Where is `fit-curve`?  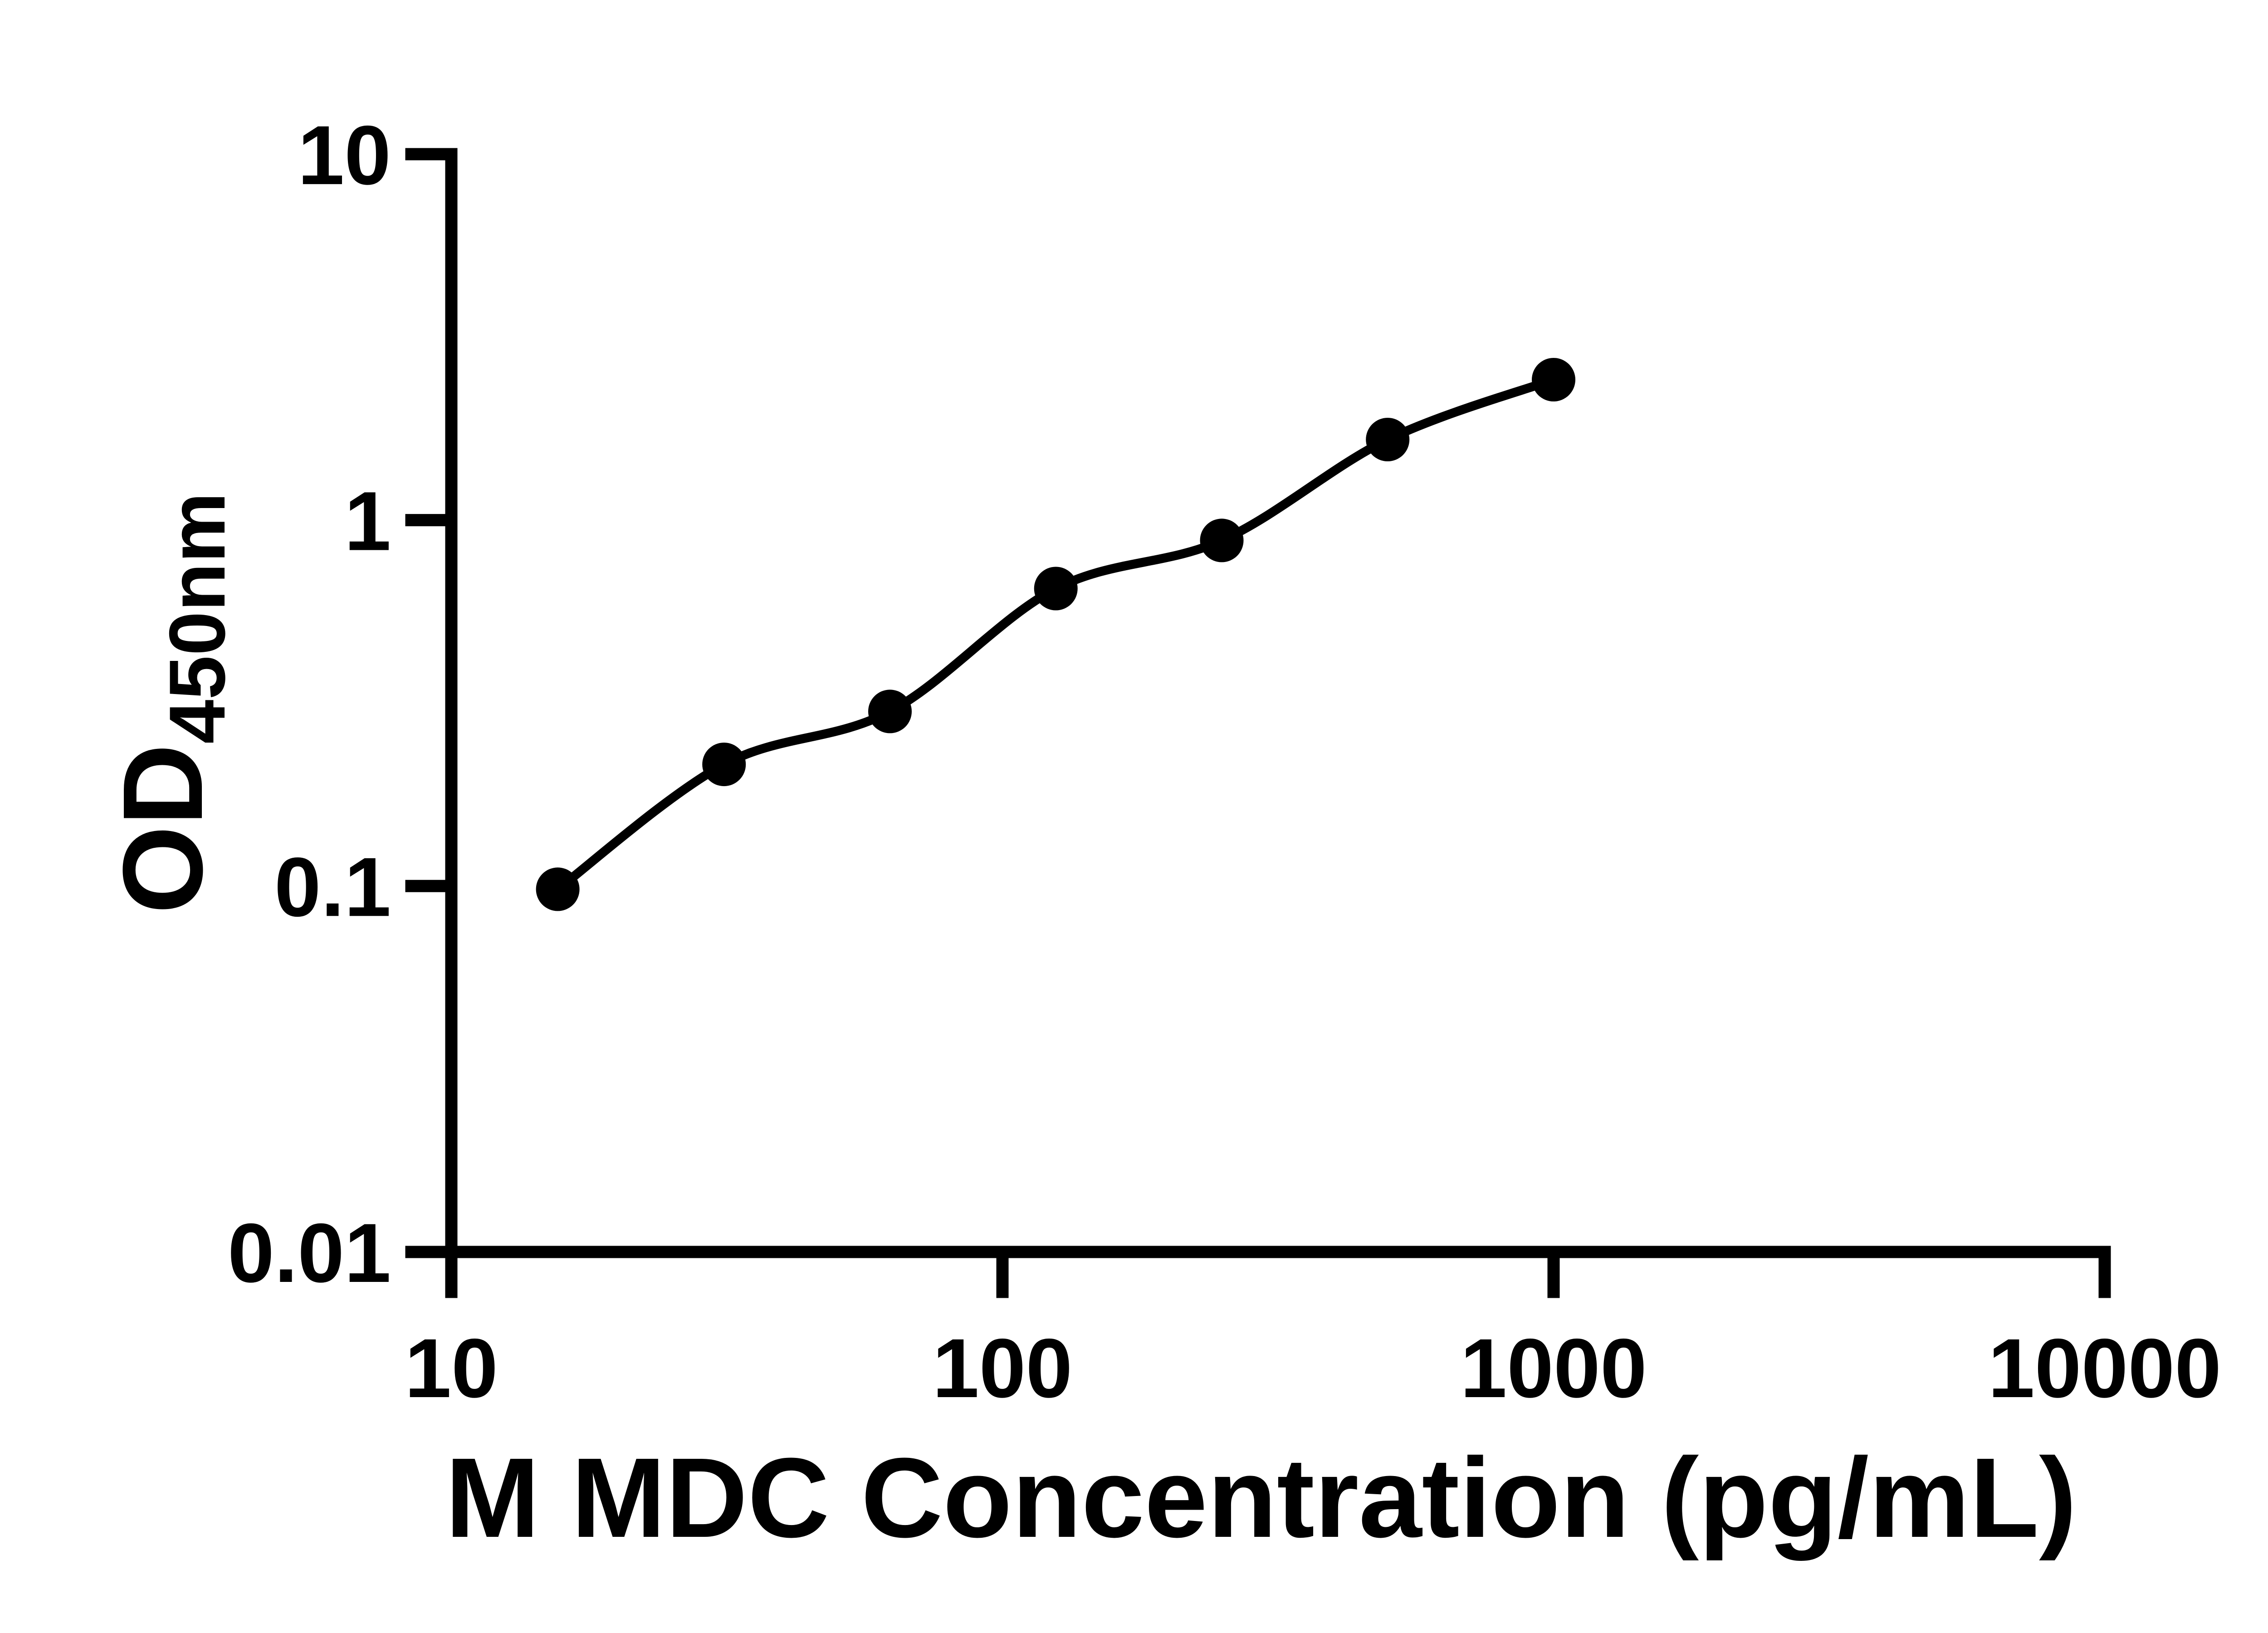 fit-curve is located at coordinates (1055, 634).